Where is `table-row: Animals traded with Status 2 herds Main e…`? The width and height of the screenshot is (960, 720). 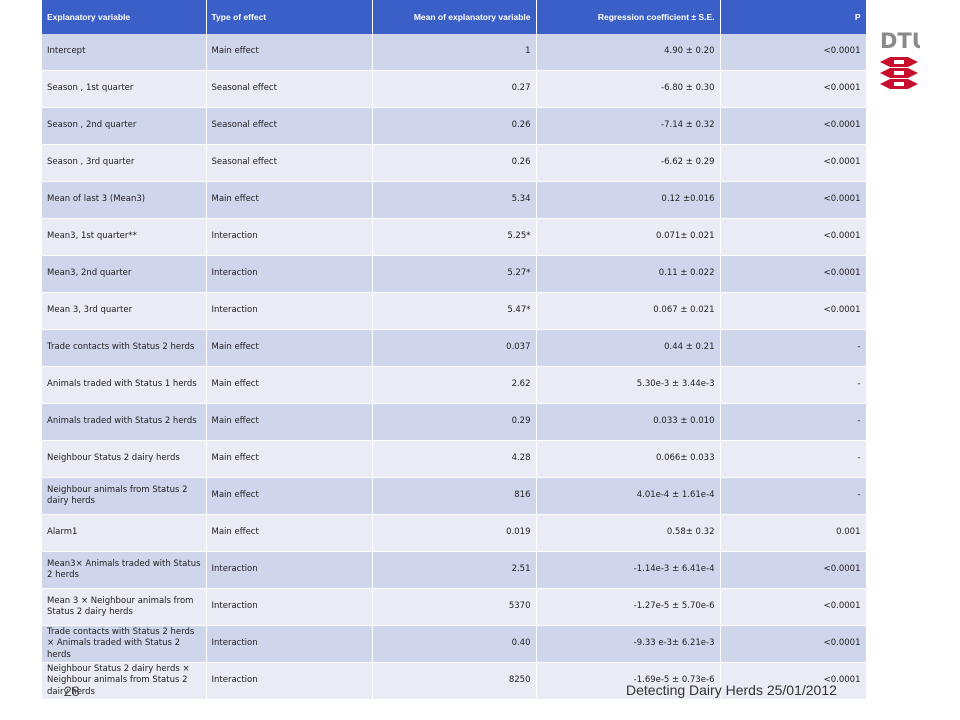
table-row: Animals traded with Status 2 herds Main e… is located at coordinates (454, 422).